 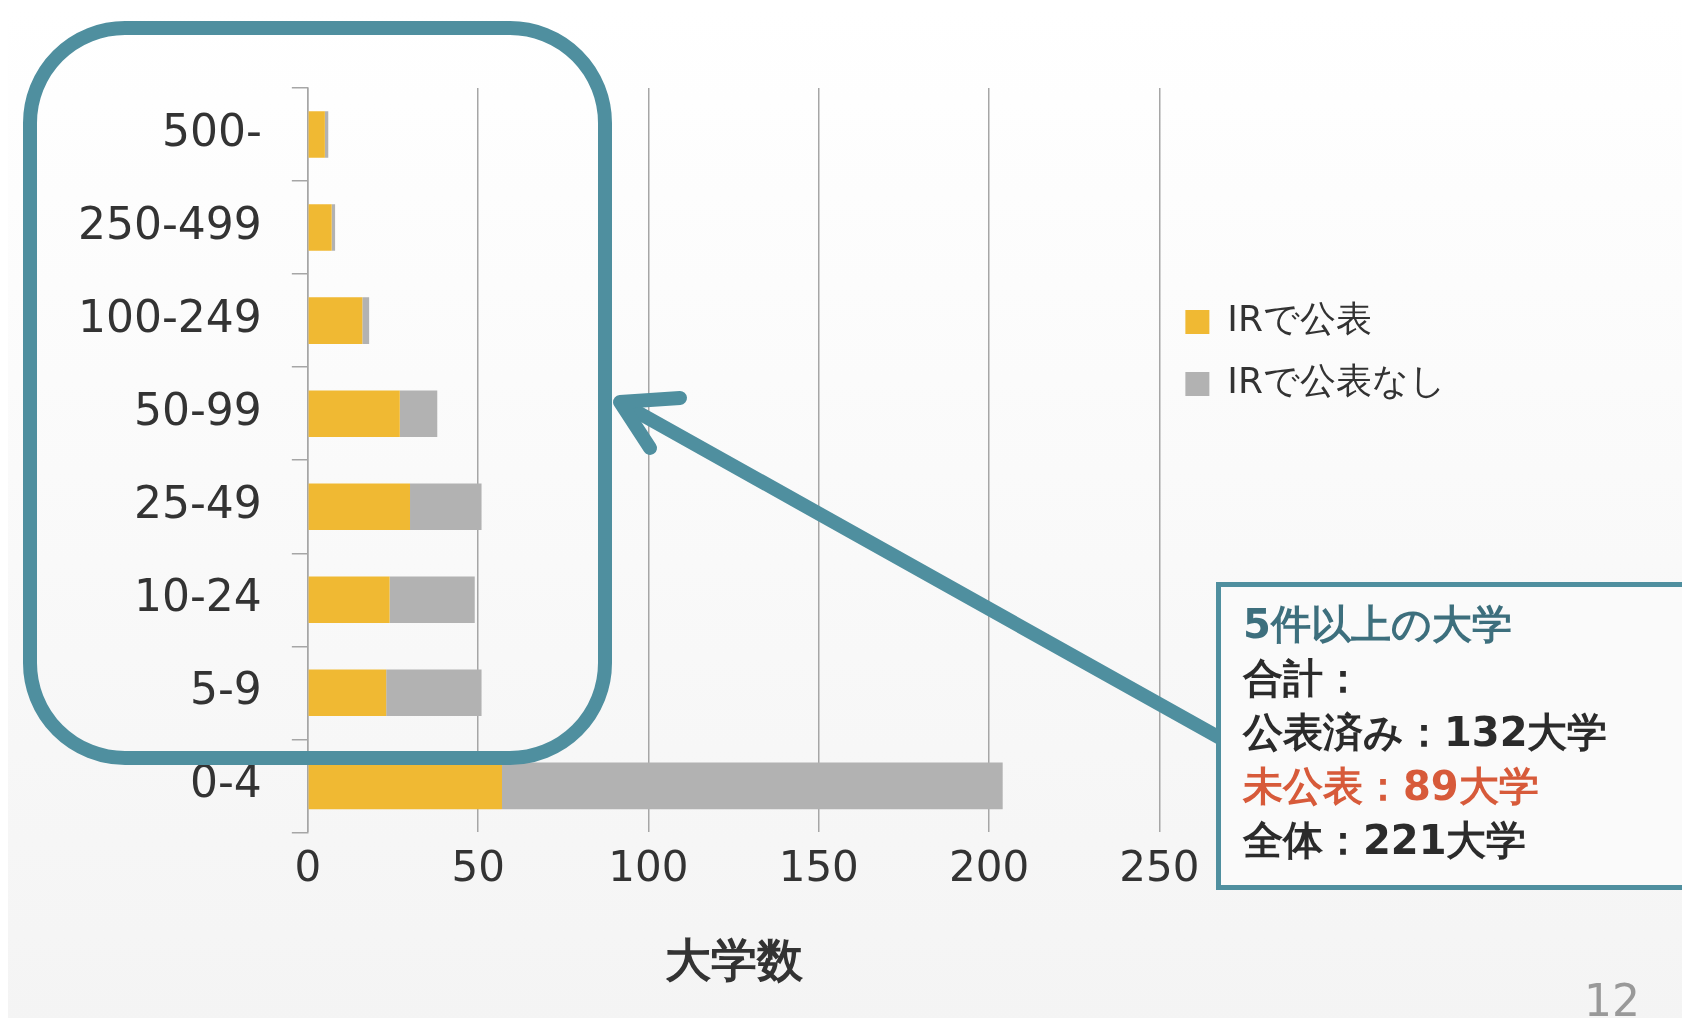 What do you see at coordinates (1385, 840) in the screenshot?
I see `text: 全体：221大学` at bounding box center [1385, 840].